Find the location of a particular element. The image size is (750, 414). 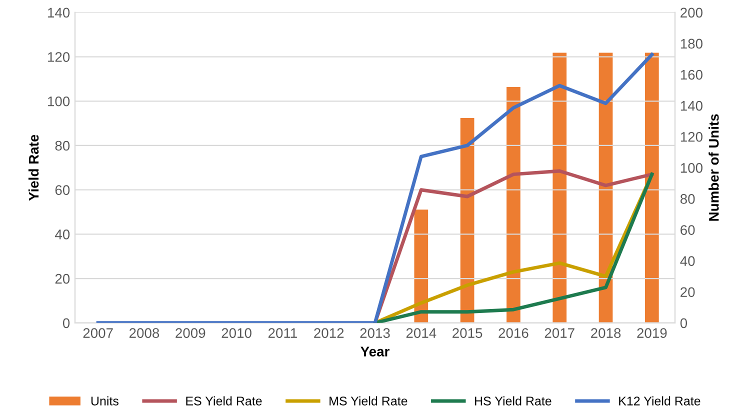

legend-label: ES Yield Rate is located at coordinates (224, 401).